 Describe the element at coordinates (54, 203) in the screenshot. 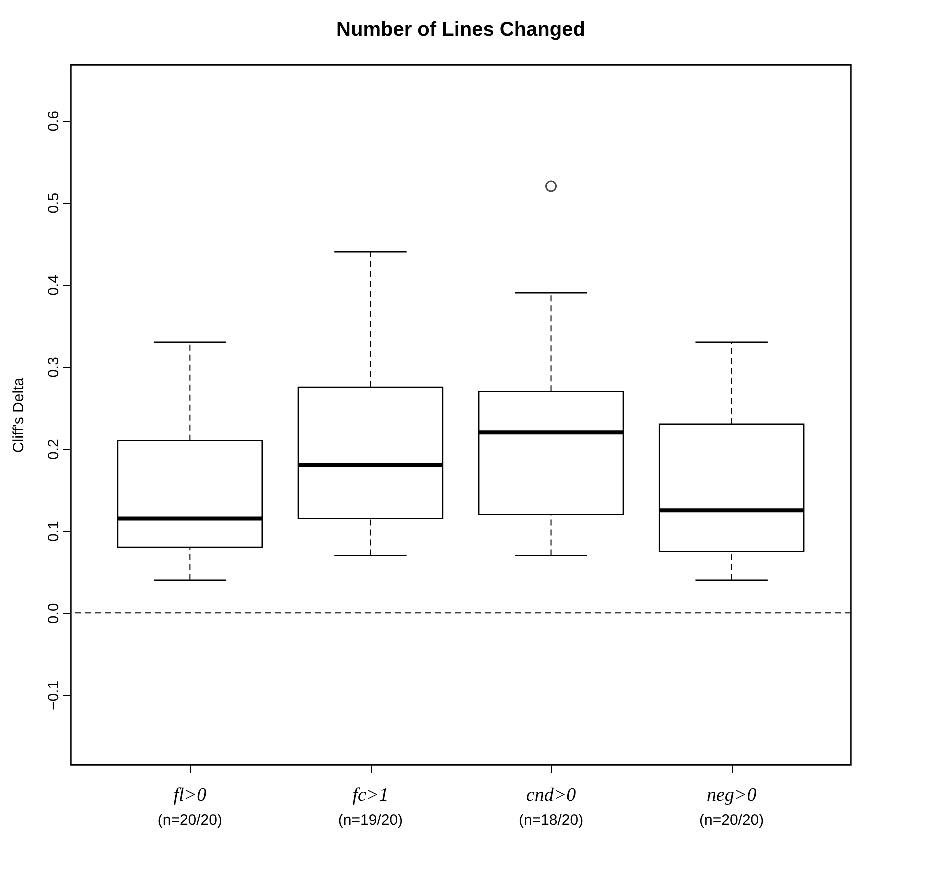

I see `y-tick-label: 0.5` at that location.